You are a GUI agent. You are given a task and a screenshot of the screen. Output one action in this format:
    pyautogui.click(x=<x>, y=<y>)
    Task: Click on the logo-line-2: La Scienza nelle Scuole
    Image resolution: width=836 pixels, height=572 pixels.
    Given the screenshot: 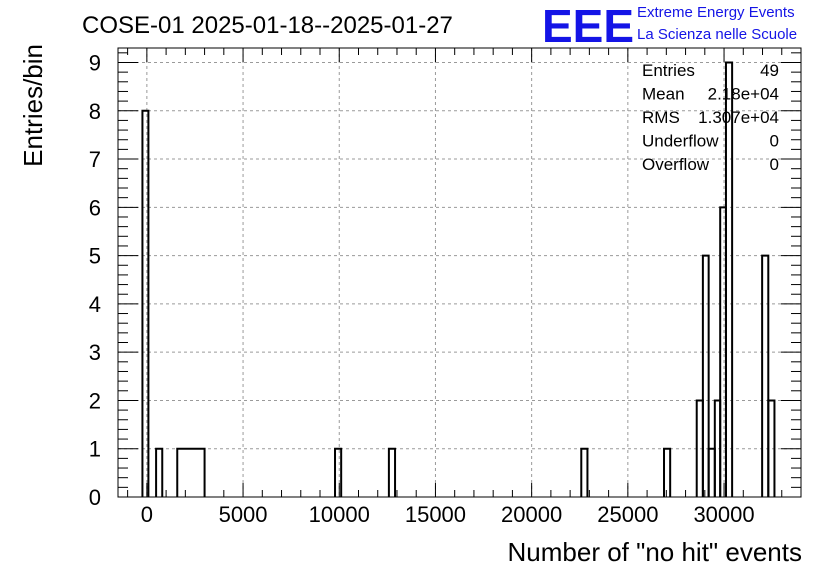 What is the action you would take?
    pyautogui.click(x=717, y=34)
    